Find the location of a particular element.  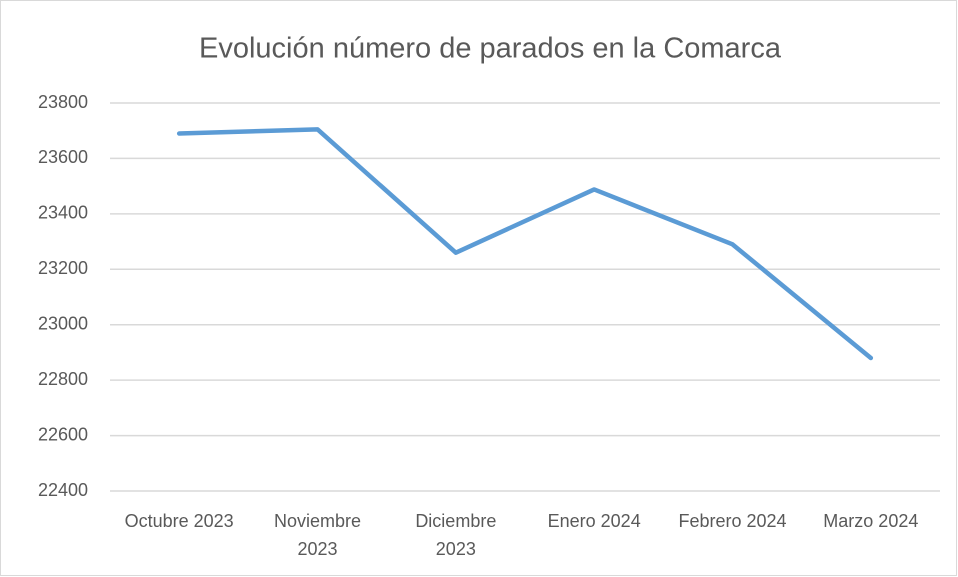

y-tick-label: 23600 is located at coordinates (63, 157).